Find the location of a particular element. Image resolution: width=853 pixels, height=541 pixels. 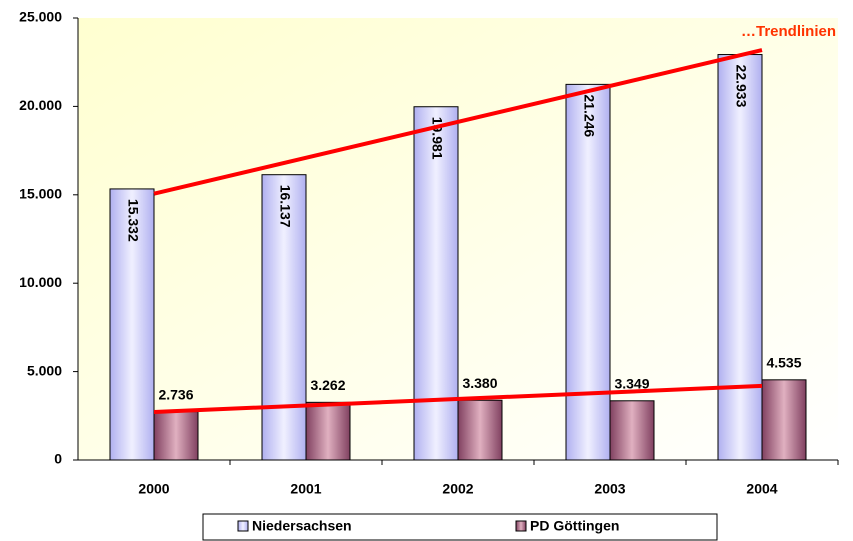

x-tick-label: 2004 is located at coordinates (761, 489).